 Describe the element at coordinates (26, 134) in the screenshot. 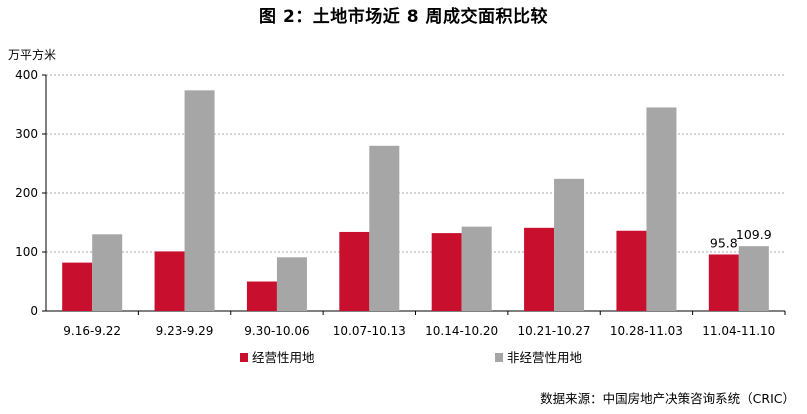

I see `y-tick-label: 300` at that location.